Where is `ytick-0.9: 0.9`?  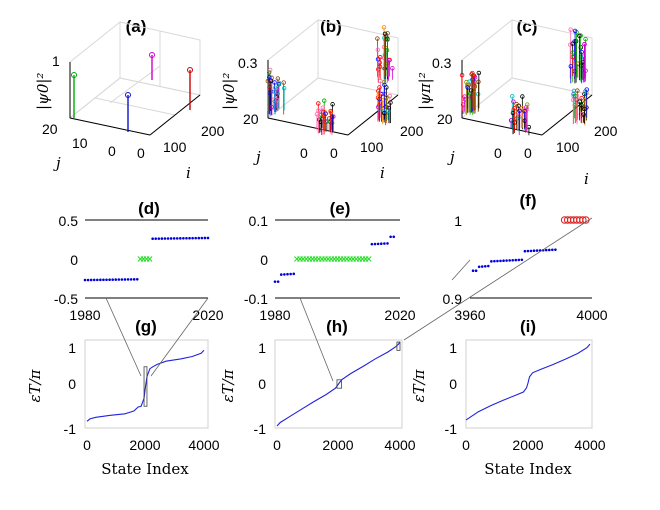
ytick-0.9: 0.9 is located at coordinates (453, 299).